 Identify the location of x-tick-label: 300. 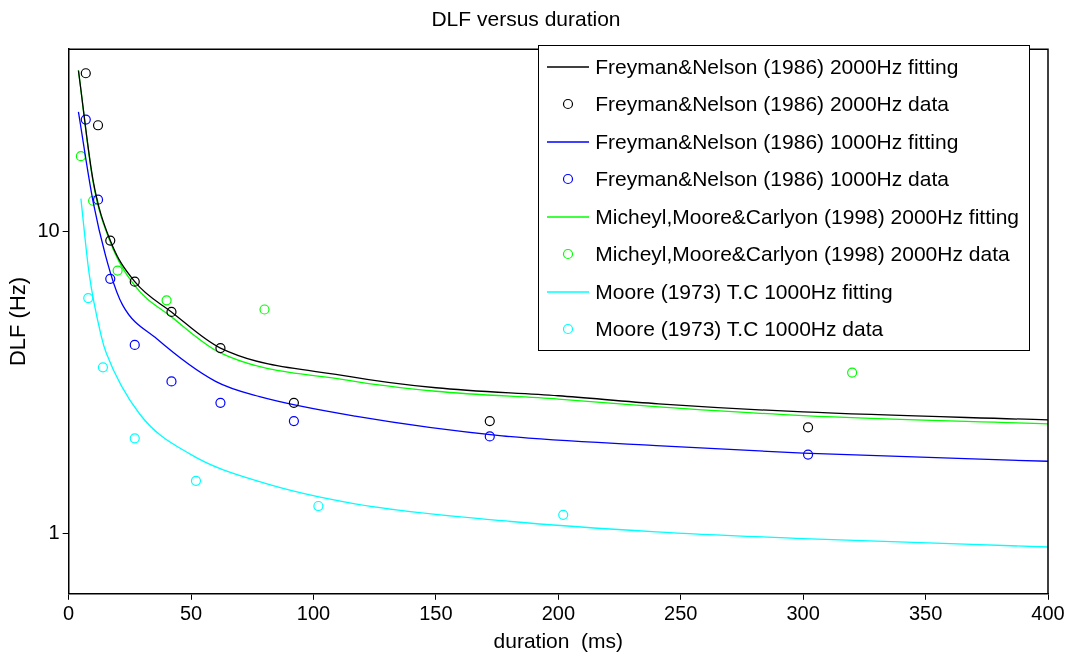
(803, 613).